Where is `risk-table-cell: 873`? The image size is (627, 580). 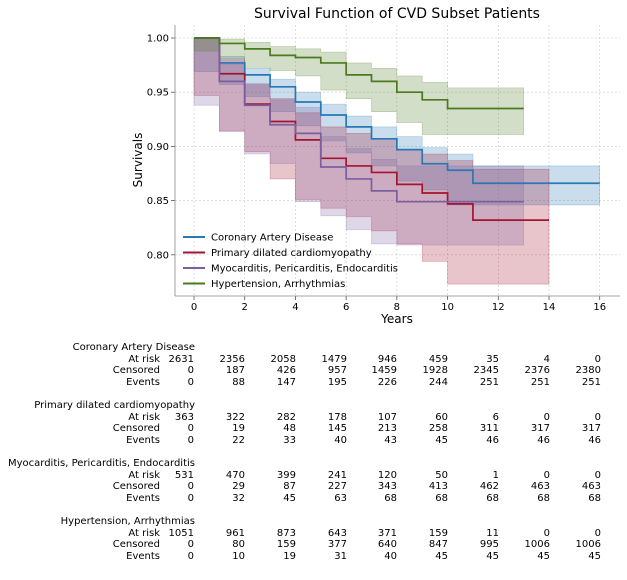 risk-table-cell: 873 is located at coordinates (286, 533).